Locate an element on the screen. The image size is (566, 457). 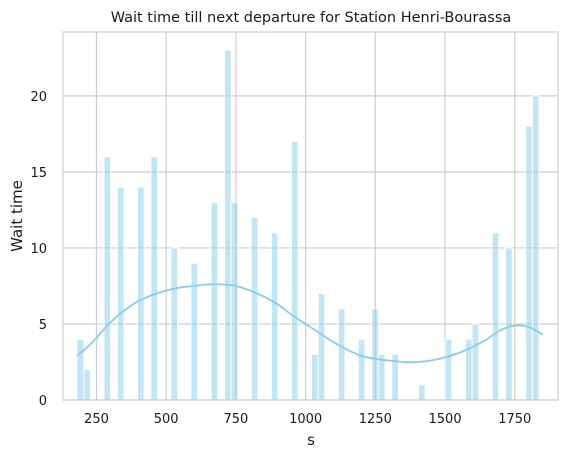
x-tick-label: 1250 is located at coordinates (375, 419).